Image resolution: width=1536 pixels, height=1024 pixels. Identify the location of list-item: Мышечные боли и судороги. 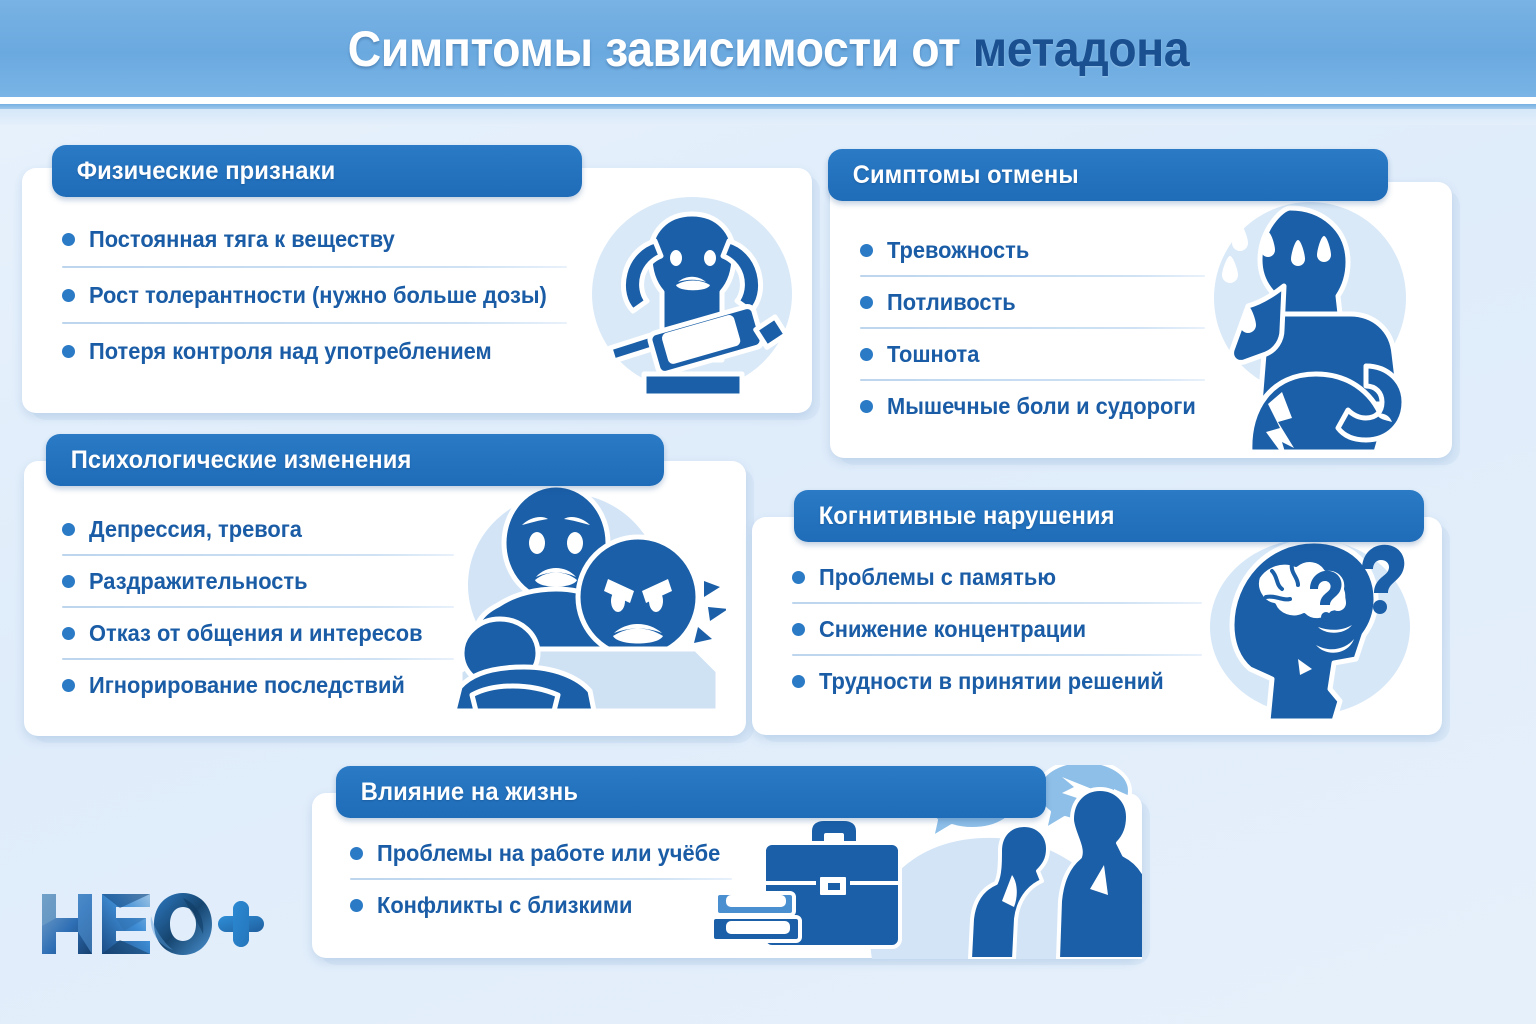
(1070, 406).